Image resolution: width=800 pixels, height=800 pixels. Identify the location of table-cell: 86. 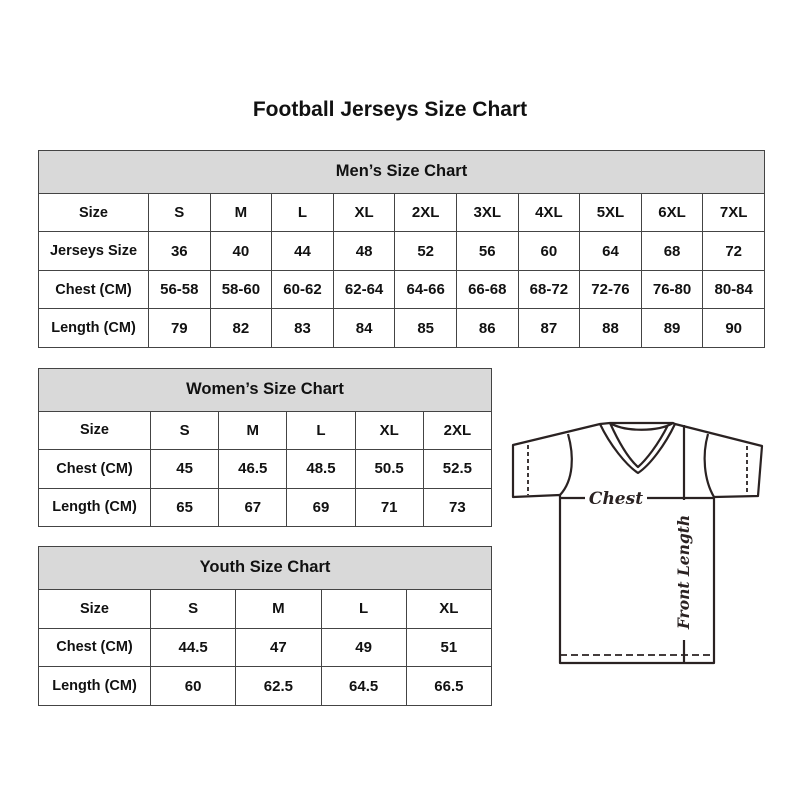
(487, 328).